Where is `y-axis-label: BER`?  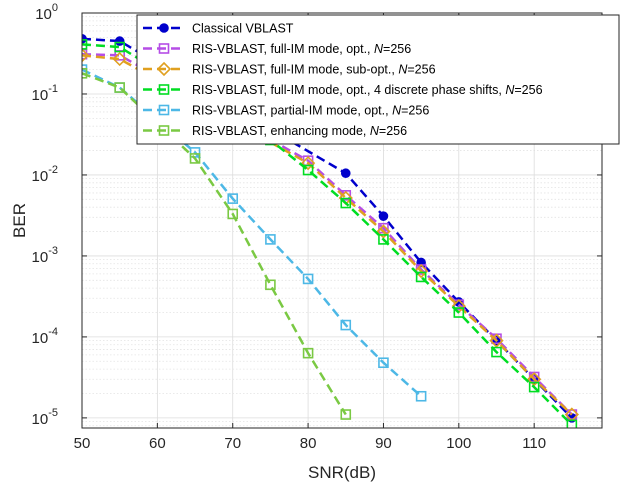
y-axis-label: BER is located at coordinates (19, 220).